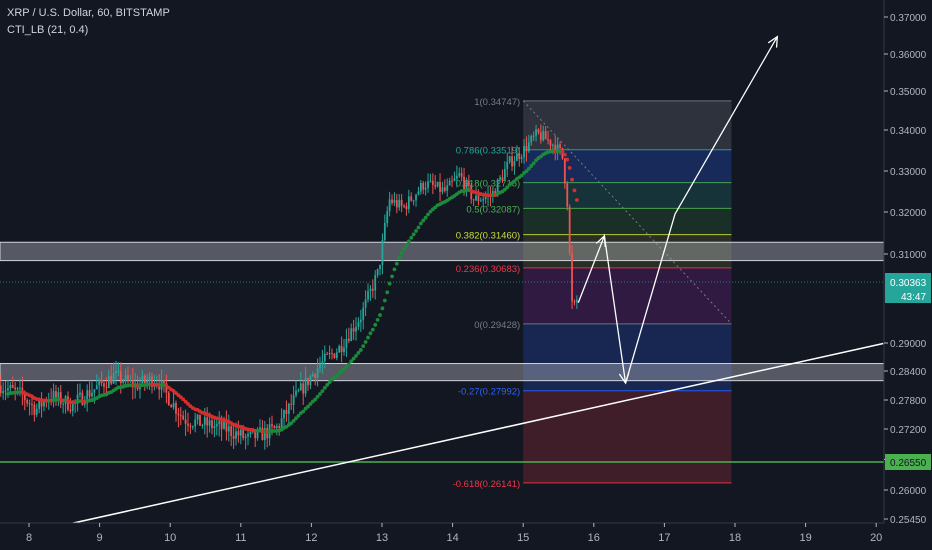 The width and height of the screenshot is (932, 550). What do you see at coordinates (442, 251) in the screenshot?
I see `support-resistance-zone` at bounding box center [442, 251].